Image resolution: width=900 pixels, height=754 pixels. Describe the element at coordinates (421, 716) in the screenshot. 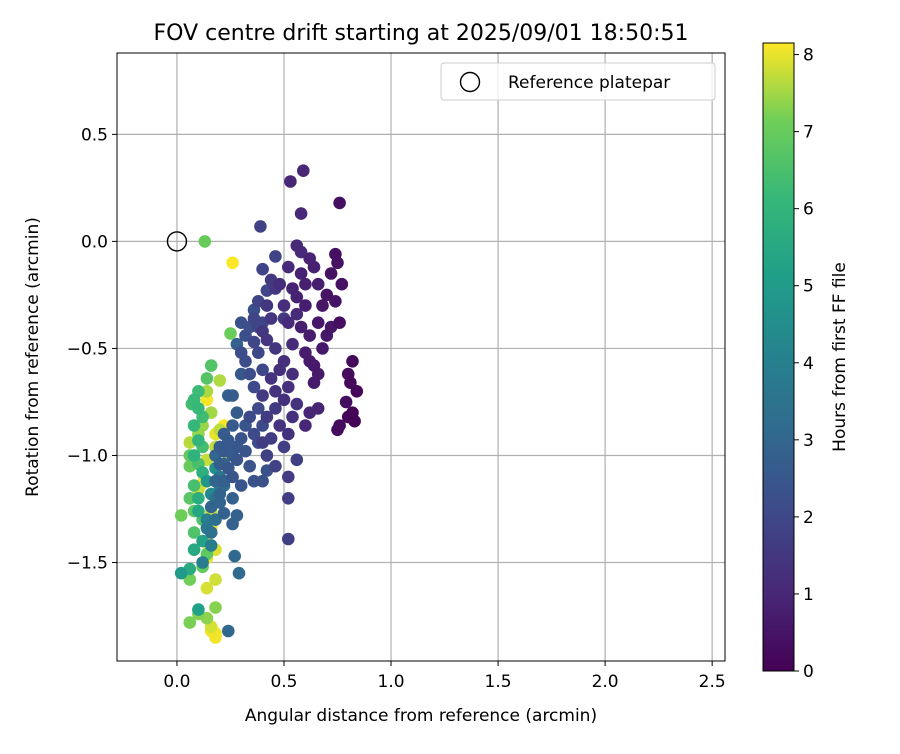

I see `x-axis-label: Angular distance from reference (arcmin)` at that location.